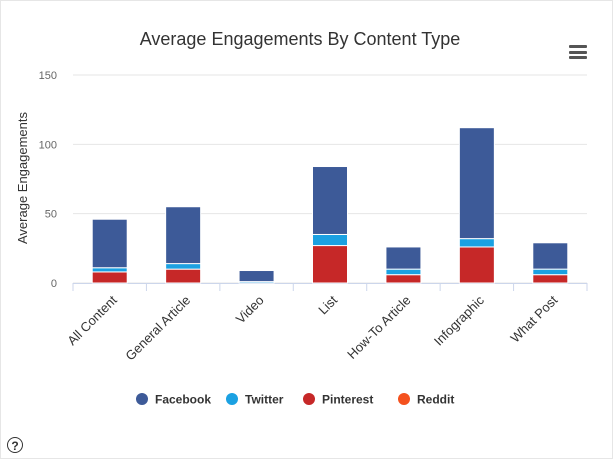 This screenshot has height=459, width=613. Describe the element at coordinates (378, 327) in the screenshot. I see `x-tick-label: How-To Article` at that location.